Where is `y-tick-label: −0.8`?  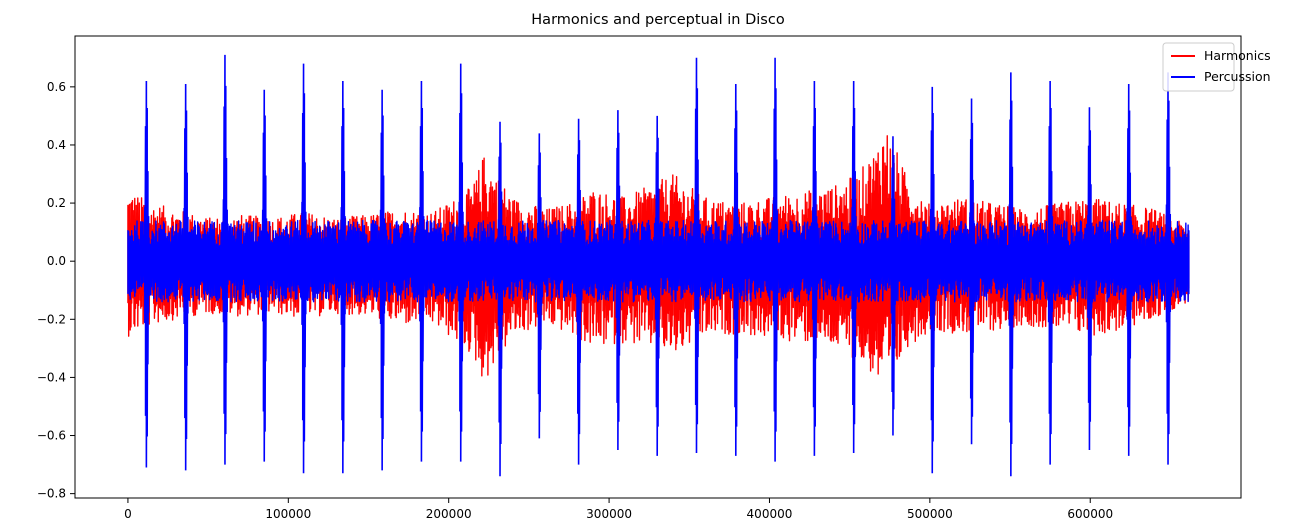 y-tick-label: −0.8 is located at coordinates (51, 494).